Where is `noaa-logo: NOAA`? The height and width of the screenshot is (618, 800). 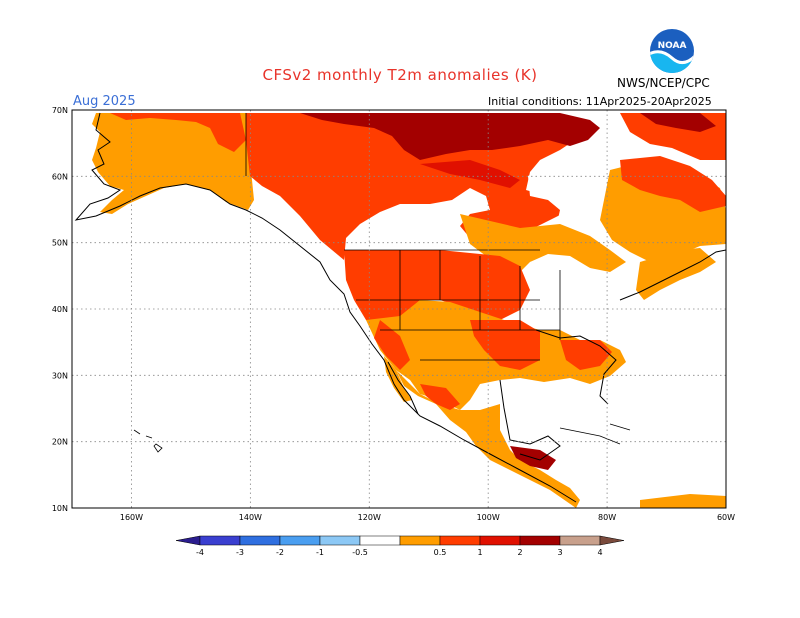
noaa-logo: NOAA is located at coordinates (672, 51).